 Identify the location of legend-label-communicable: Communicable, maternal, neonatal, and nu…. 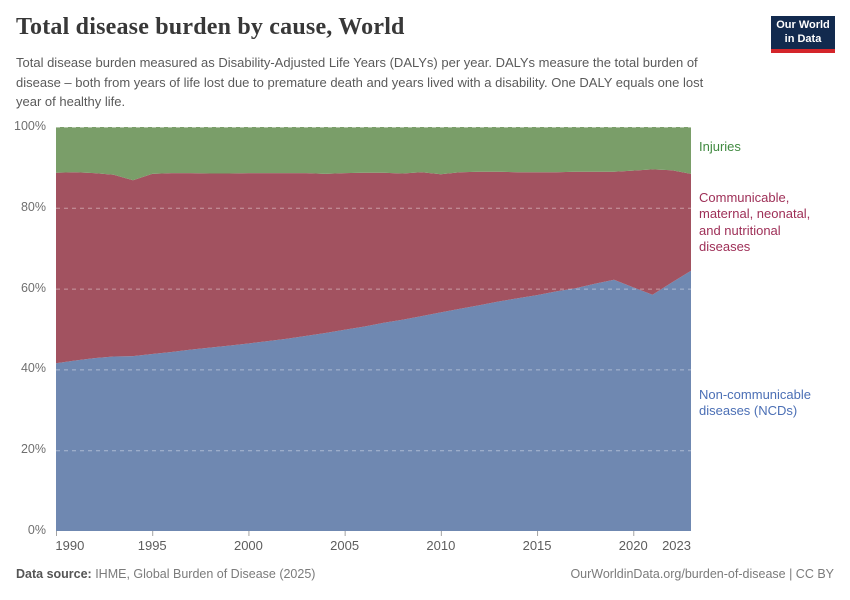
(755, 222).